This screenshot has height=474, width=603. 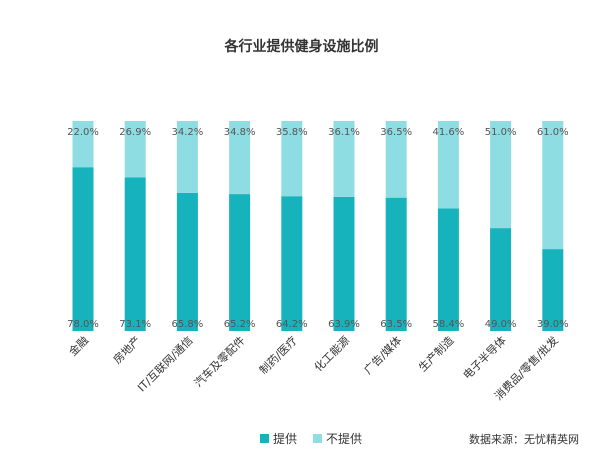 I want to click on data-label-provide: 73.1%, so click(x=135, y=324).